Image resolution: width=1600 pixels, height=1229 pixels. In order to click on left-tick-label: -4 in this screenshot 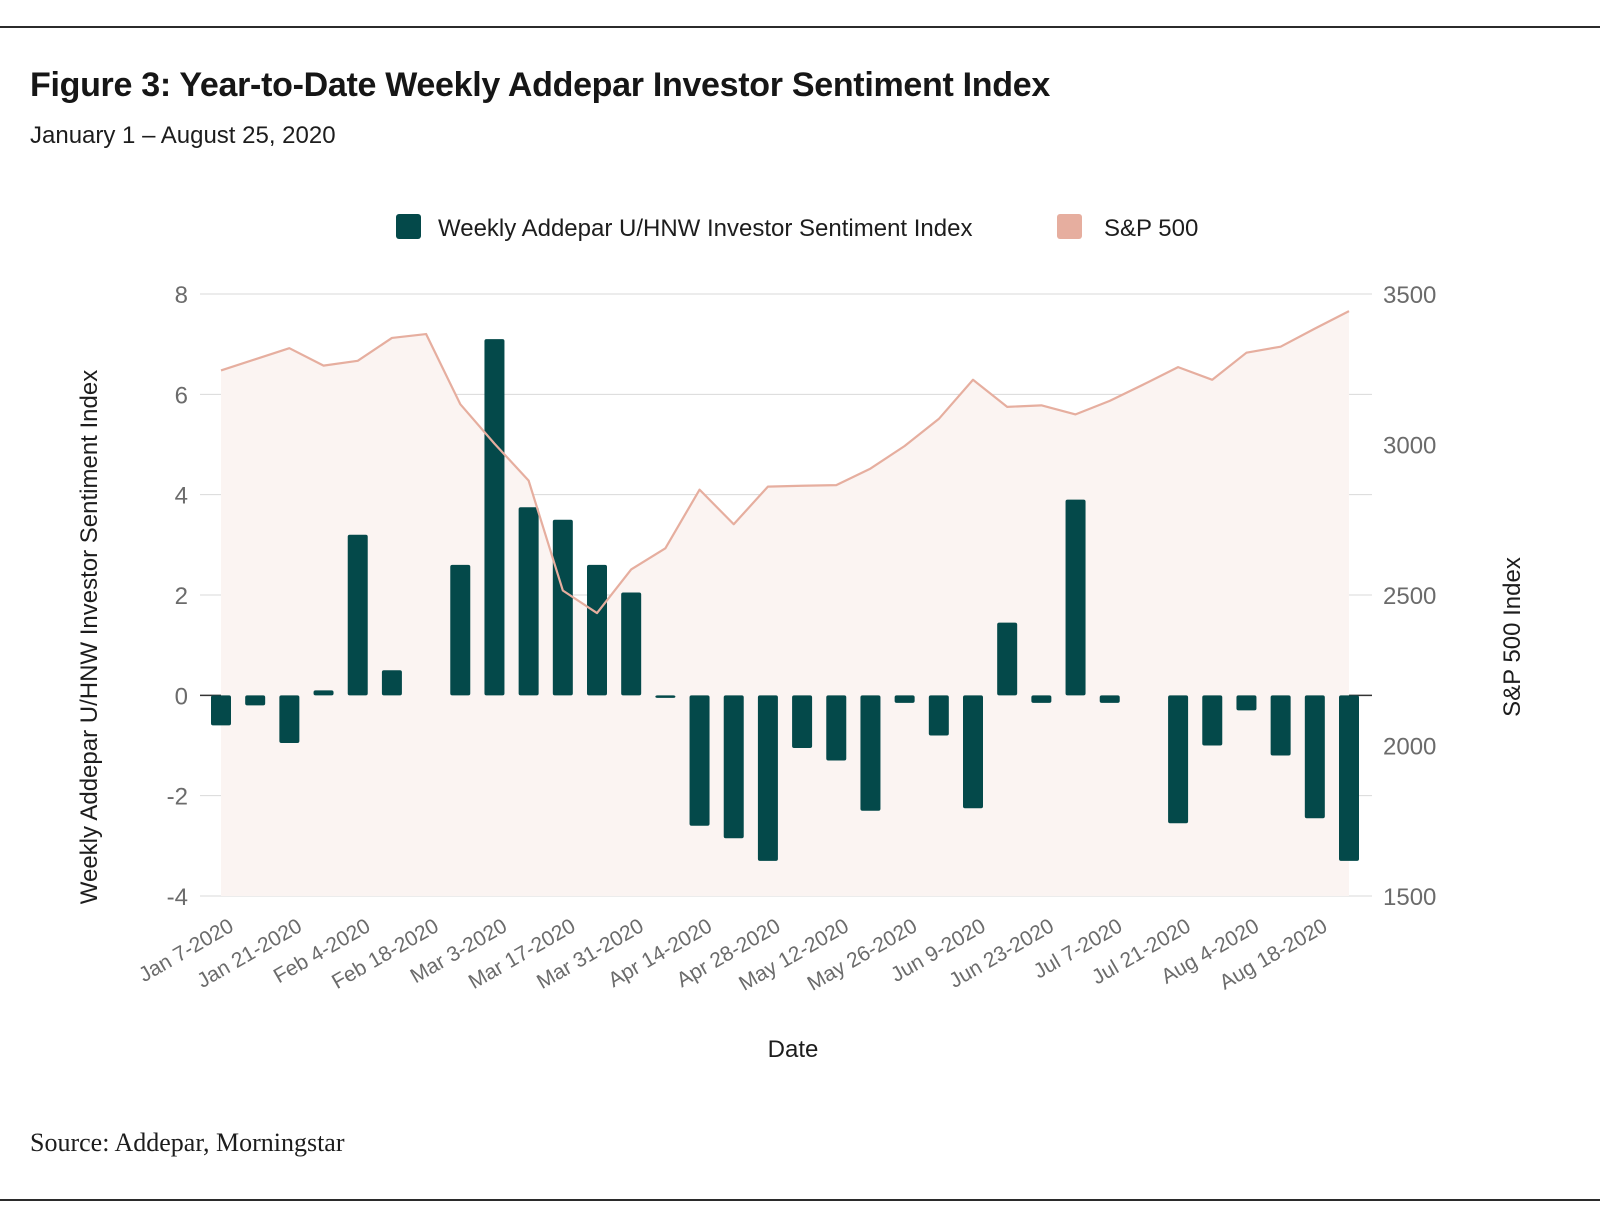, I will do `click(177, 897)`.